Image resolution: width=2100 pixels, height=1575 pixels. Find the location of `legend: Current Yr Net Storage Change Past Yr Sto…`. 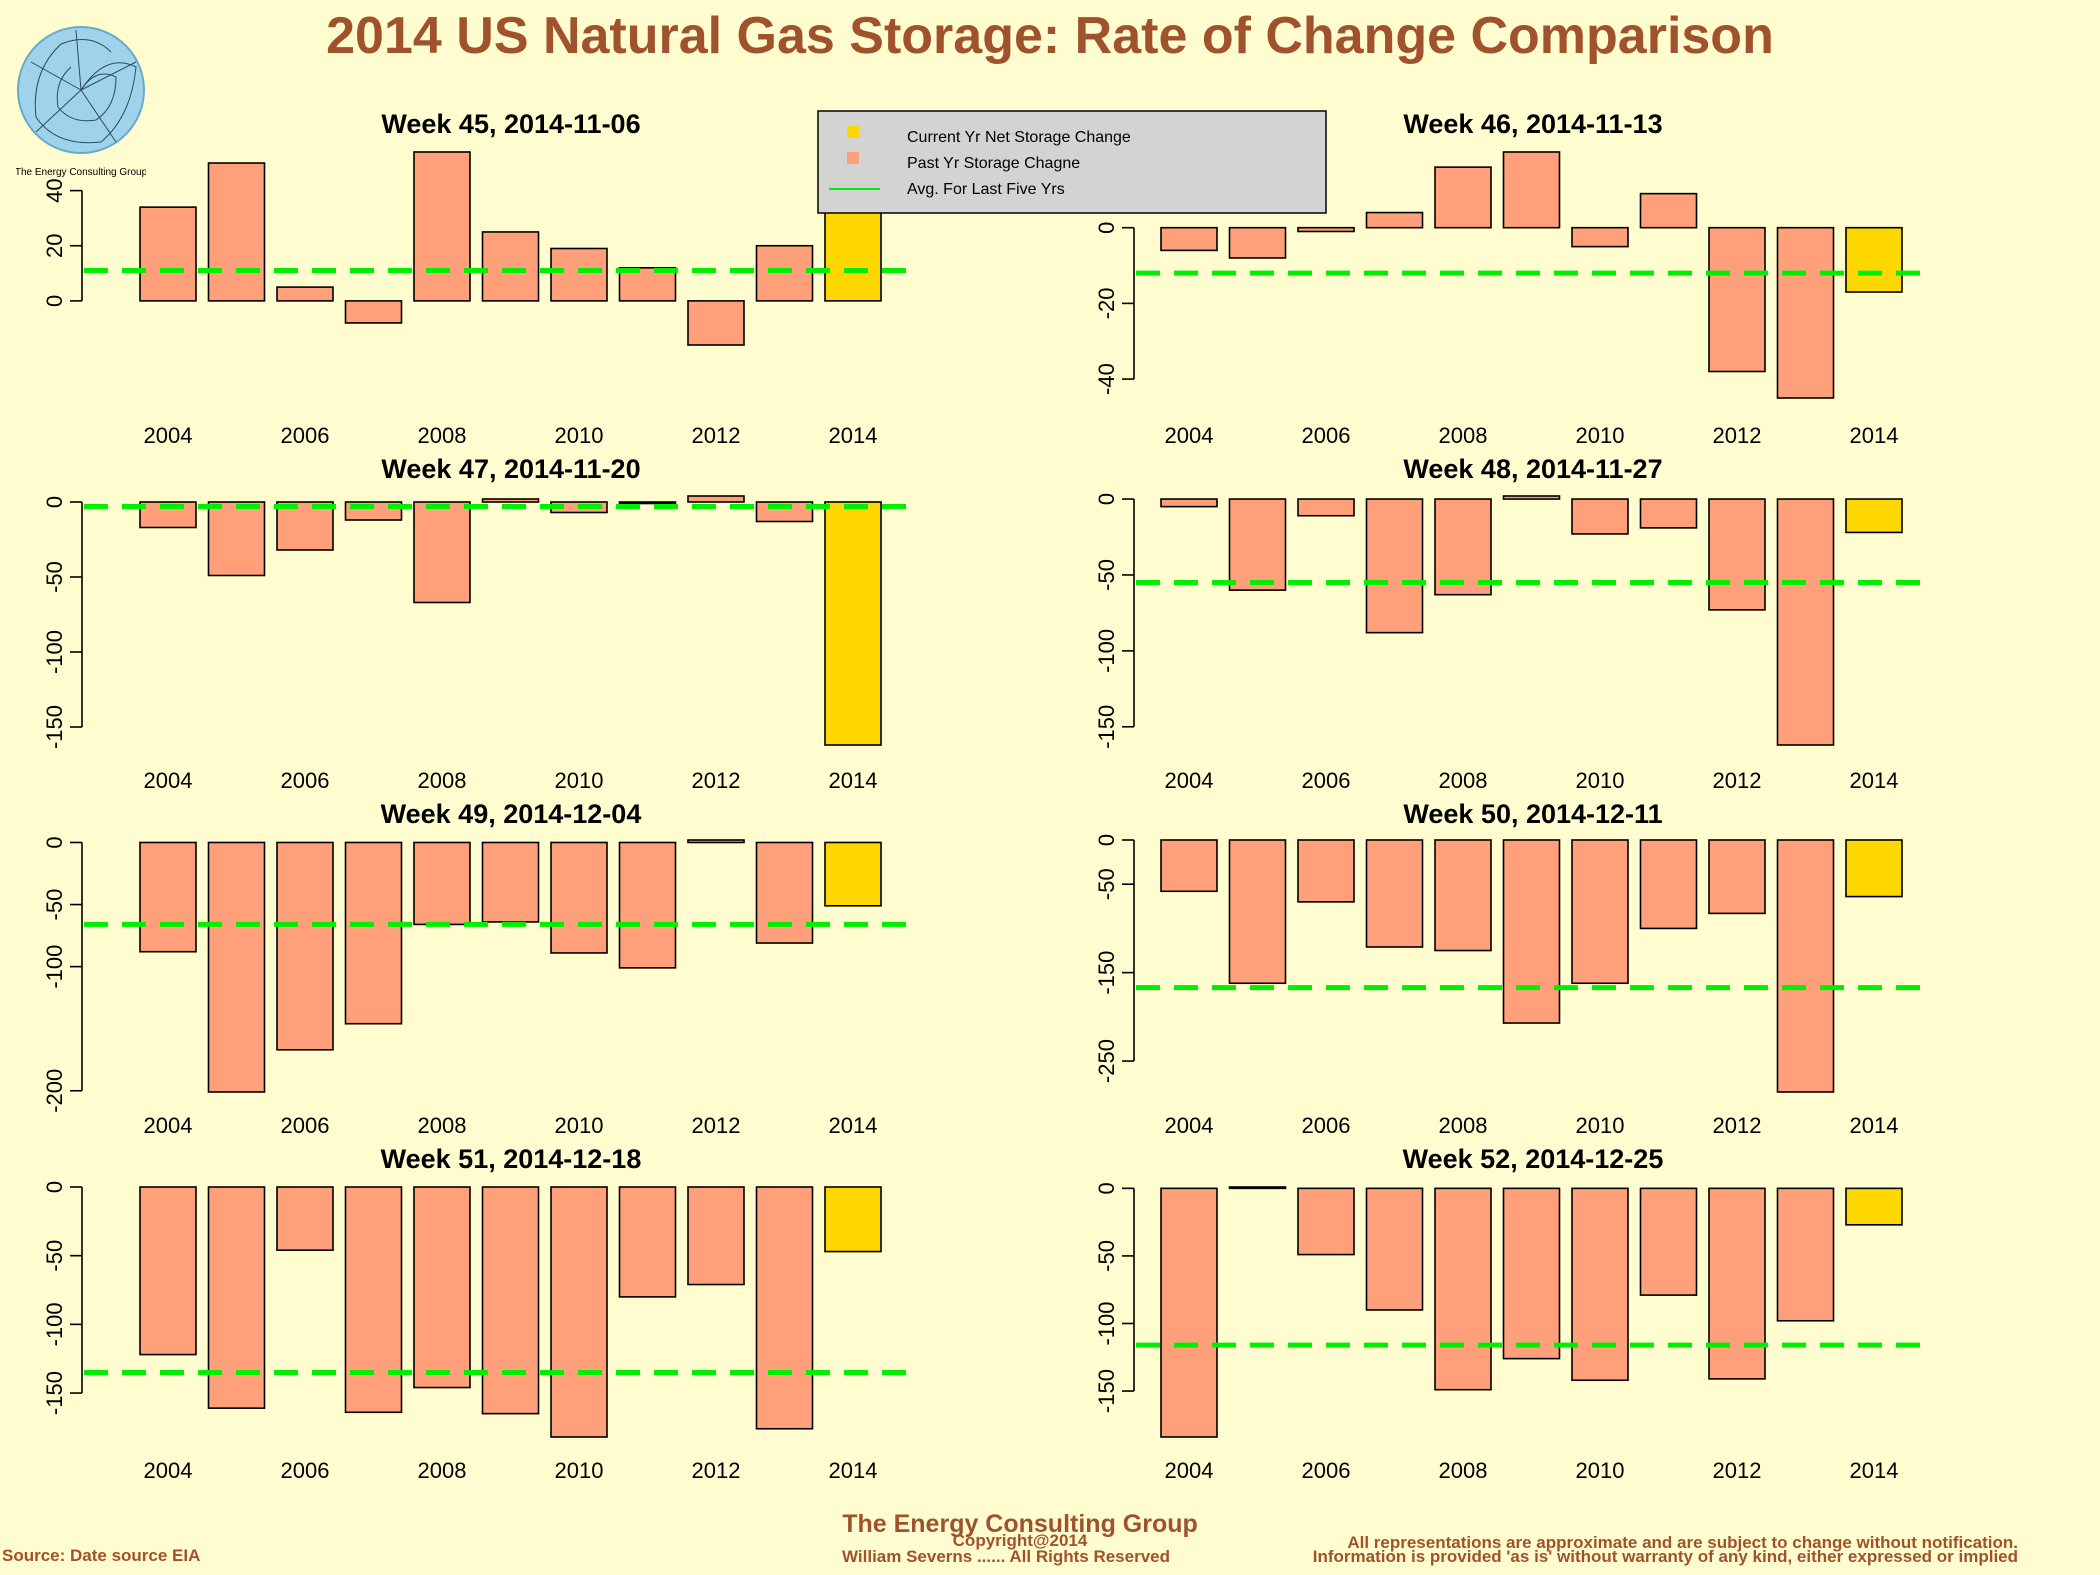

legend: Current Yr Net Storage Change Past Yr Sto… is located at coordinates (1072, 162).